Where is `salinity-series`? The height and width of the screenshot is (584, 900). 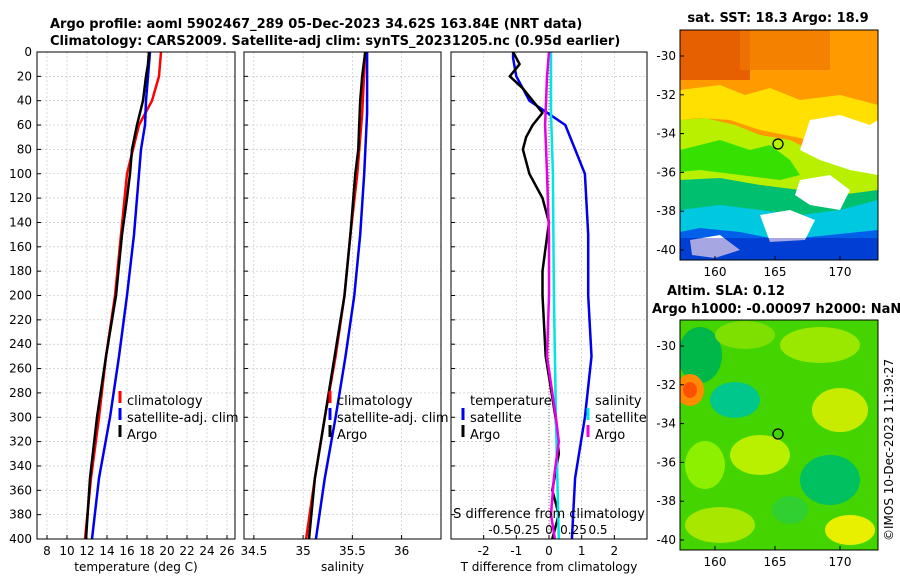 salinity-series is located at coordinates (336, 295).